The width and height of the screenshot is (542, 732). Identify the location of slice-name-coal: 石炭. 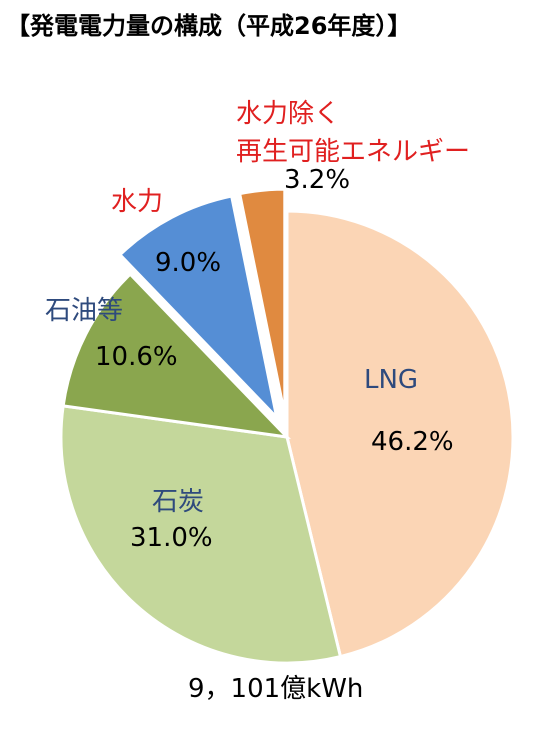
(178, 502).